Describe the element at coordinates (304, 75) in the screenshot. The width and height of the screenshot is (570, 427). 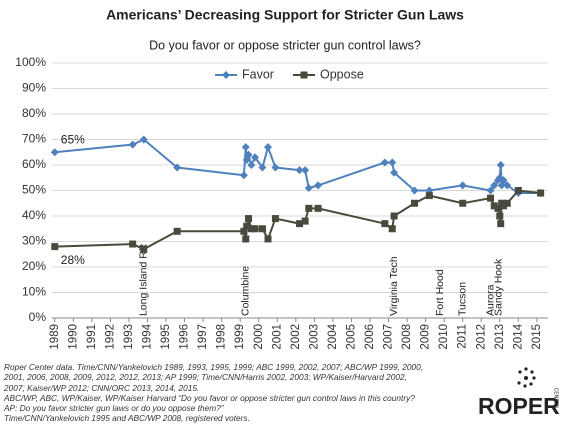
I see `legend-marker` at that location.